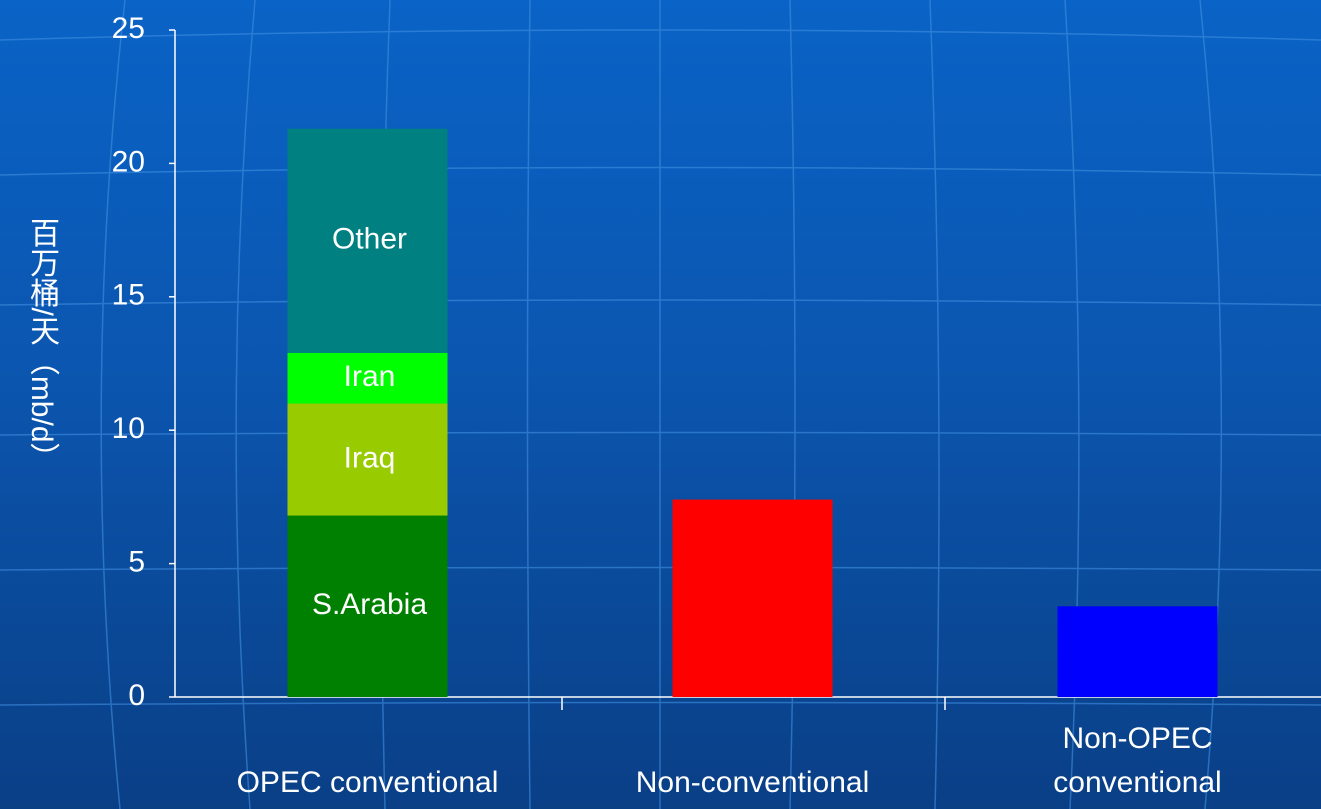 The width and height of the screenshot is (1321, 809). I want to click on segment-label: S.Arabia, so click(369, 604).